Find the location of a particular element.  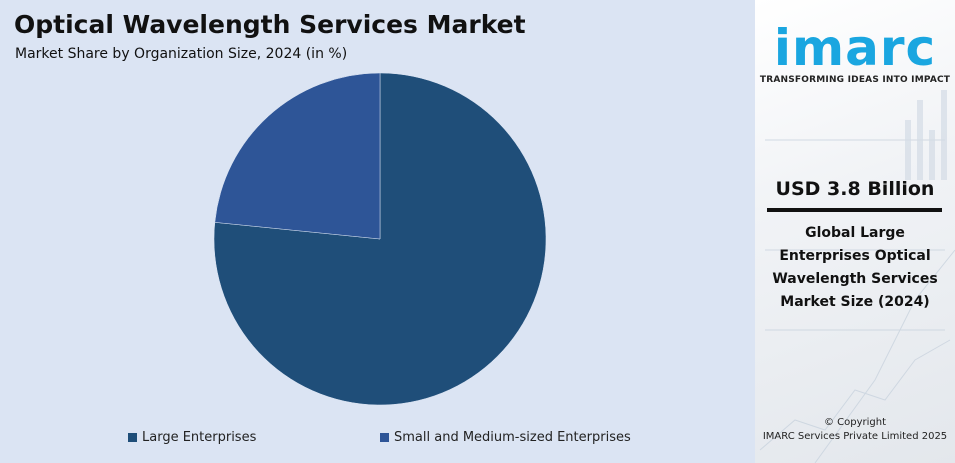

chart-title: Optical Wavelength Services Market is located at coordinates (270, 24).